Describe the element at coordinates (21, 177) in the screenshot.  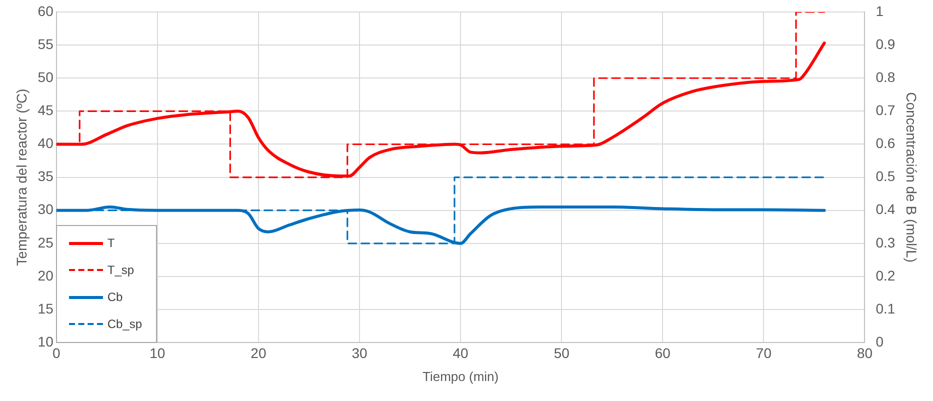
I see `y-axis-title: Temperatura del reactor (ºC)` at that location.